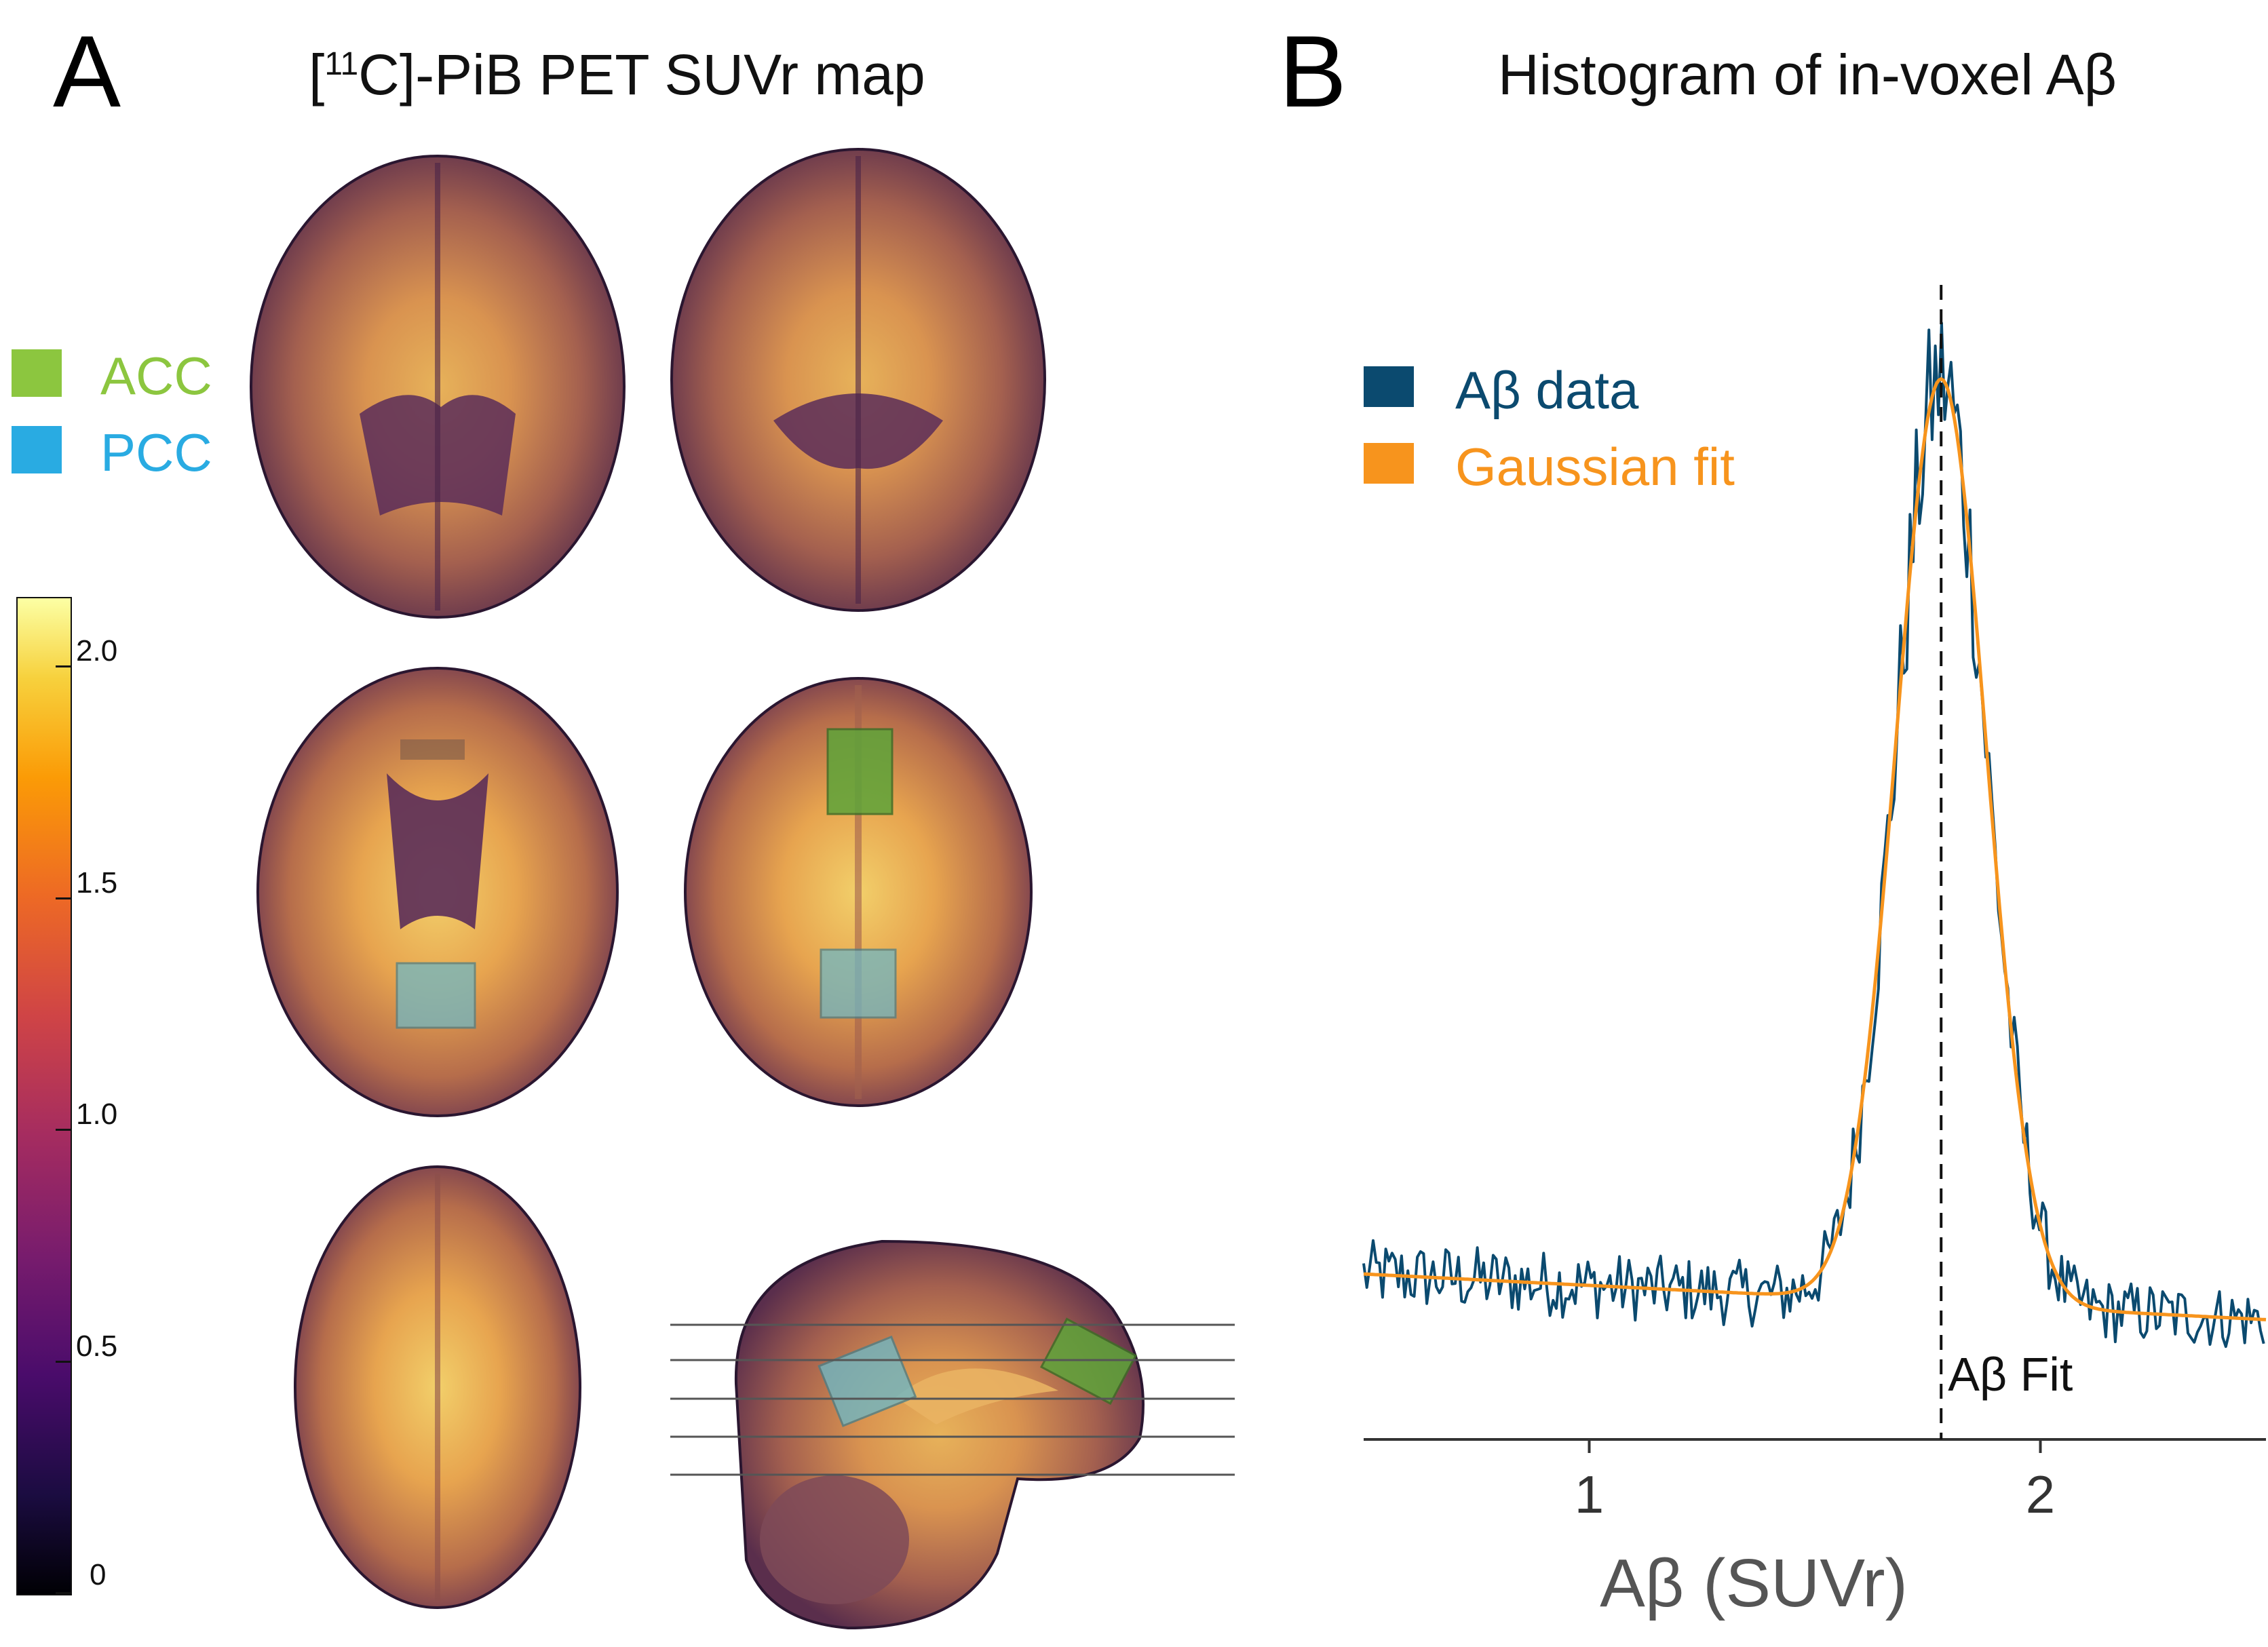 This screenshot has height=1647, width=2268. What do you see at coordinates (37, 449) in the screenshot?
I see `pcc-legend-swatch` at bounding box center [37, 449].